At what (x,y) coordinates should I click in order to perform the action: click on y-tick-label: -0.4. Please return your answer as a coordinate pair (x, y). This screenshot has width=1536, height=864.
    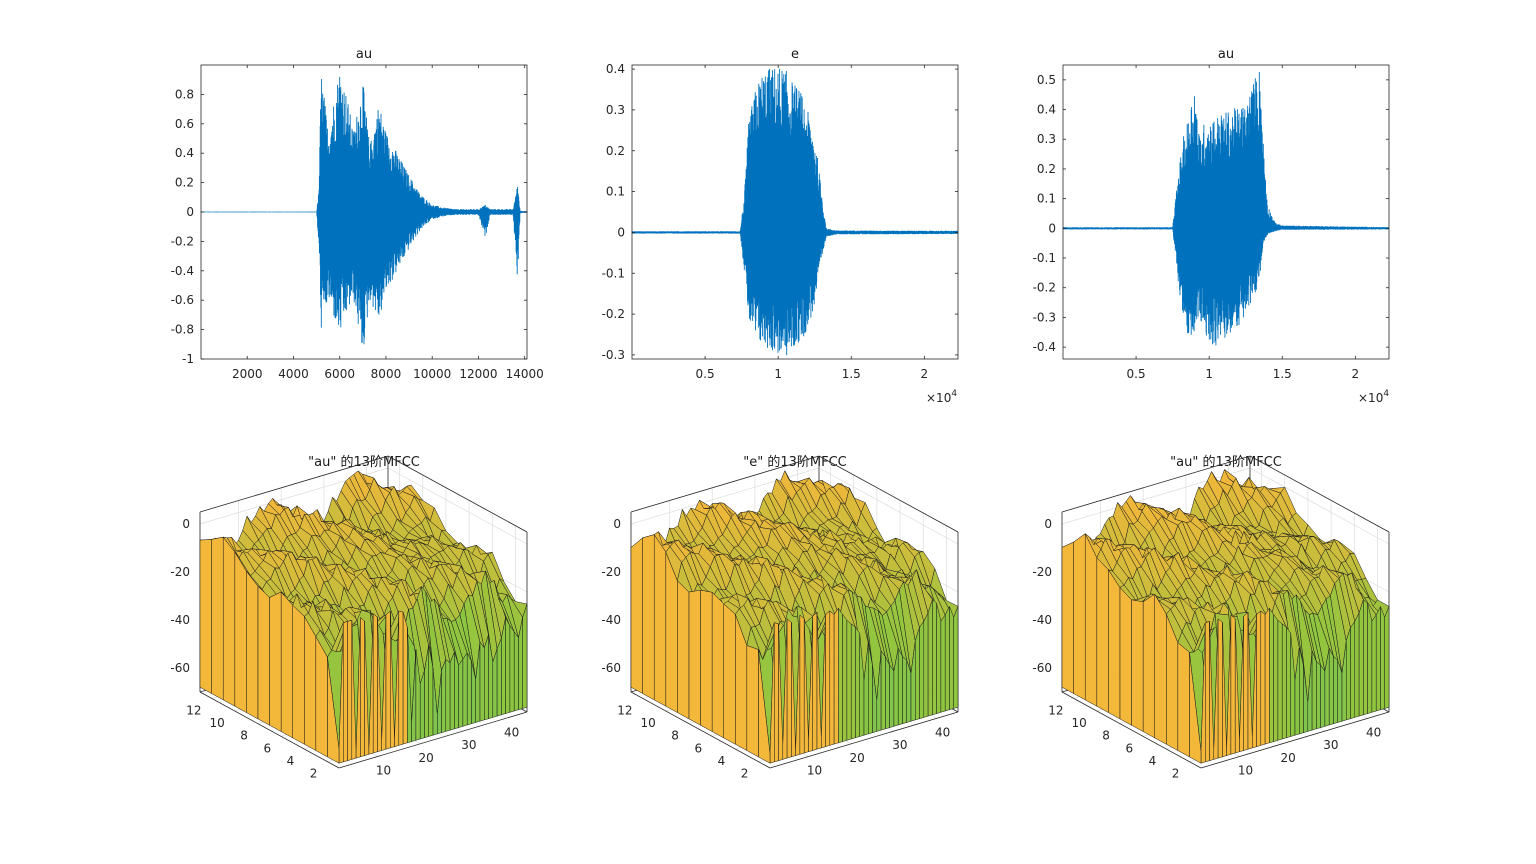
    Looking at the image, I should click on (1044, 347).